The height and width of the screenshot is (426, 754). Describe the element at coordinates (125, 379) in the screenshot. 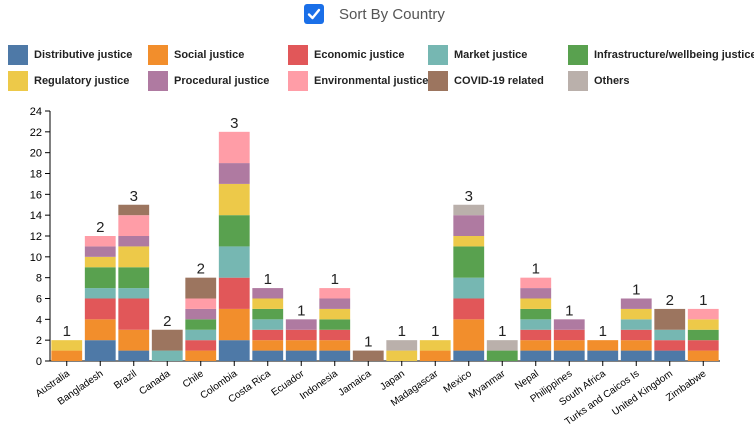

I see `x-tick-label: Brazil` at that location.